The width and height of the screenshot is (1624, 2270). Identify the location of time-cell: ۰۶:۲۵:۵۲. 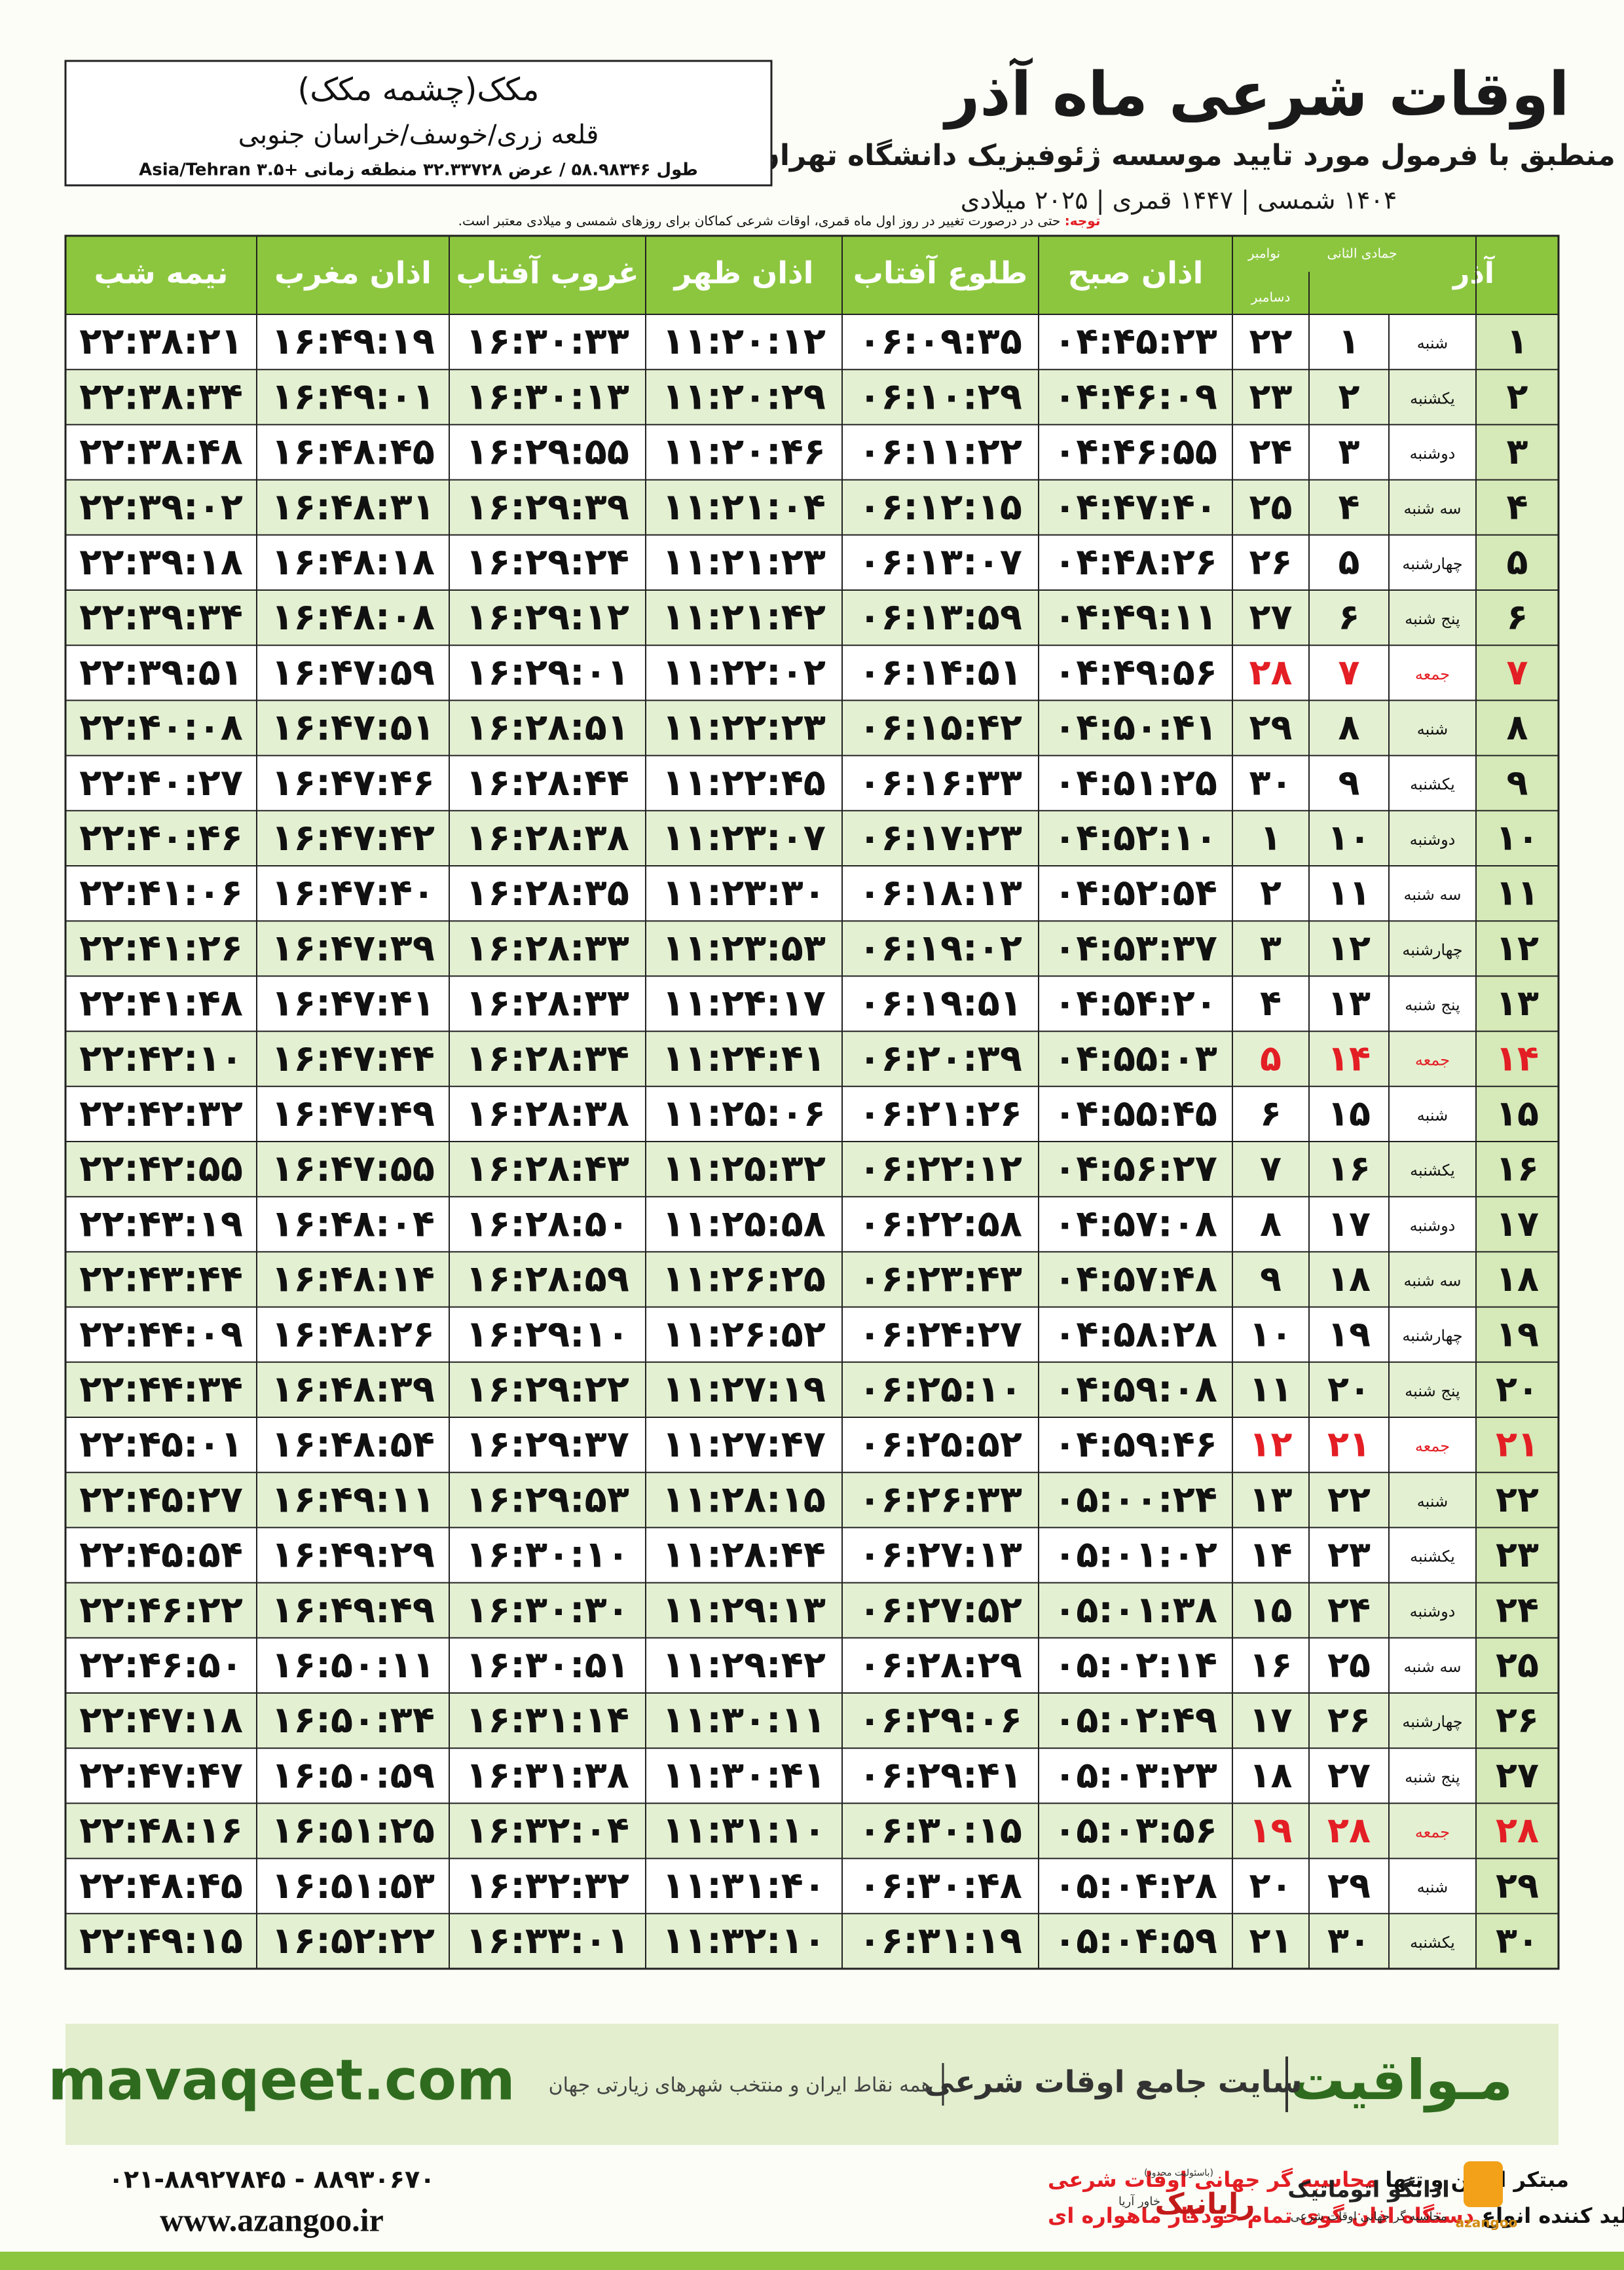
(940, 1444).